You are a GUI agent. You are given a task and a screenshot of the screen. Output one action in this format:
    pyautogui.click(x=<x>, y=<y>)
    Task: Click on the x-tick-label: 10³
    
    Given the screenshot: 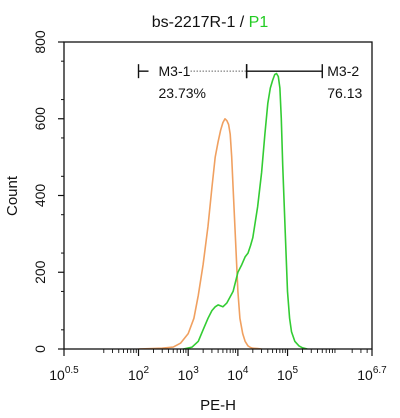 What is the action you would take?
    pyautogui.click(x=189, y=374)
    